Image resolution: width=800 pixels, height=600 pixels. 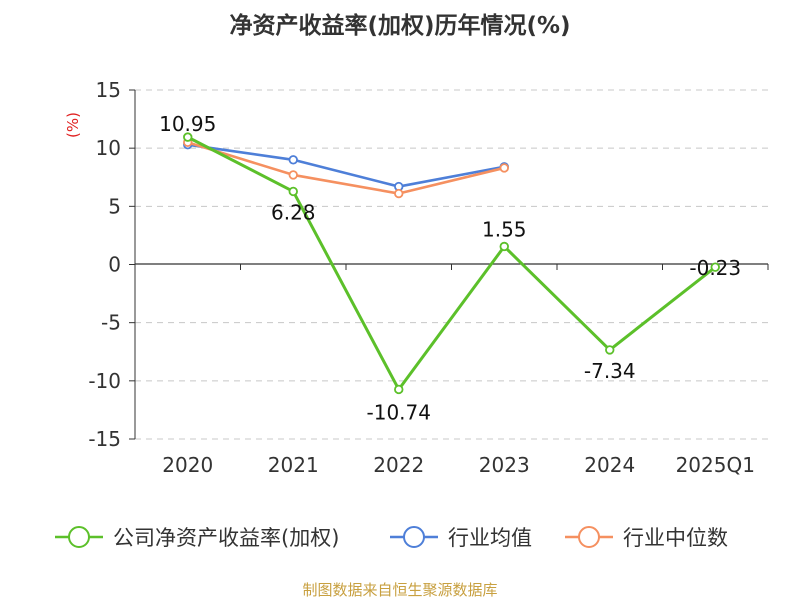 I want to click on legend: 公司净资产收益率(加权) 行业均值 行业中位数, so click(x=391, y=538).